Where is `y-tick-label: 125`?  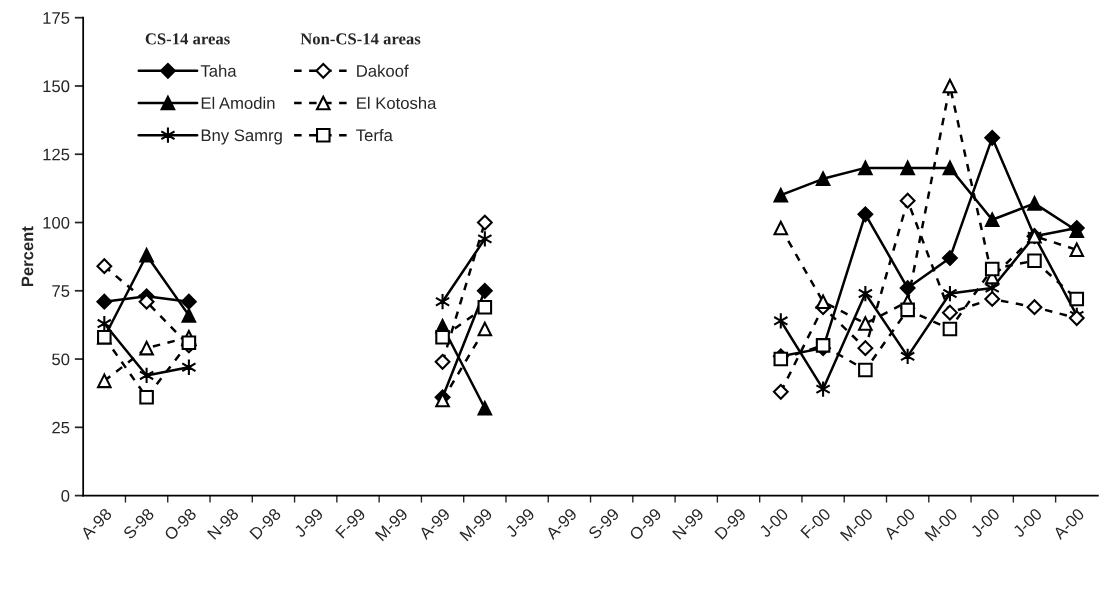 y-tick-label: 125 is located at coordinates (56, 154).